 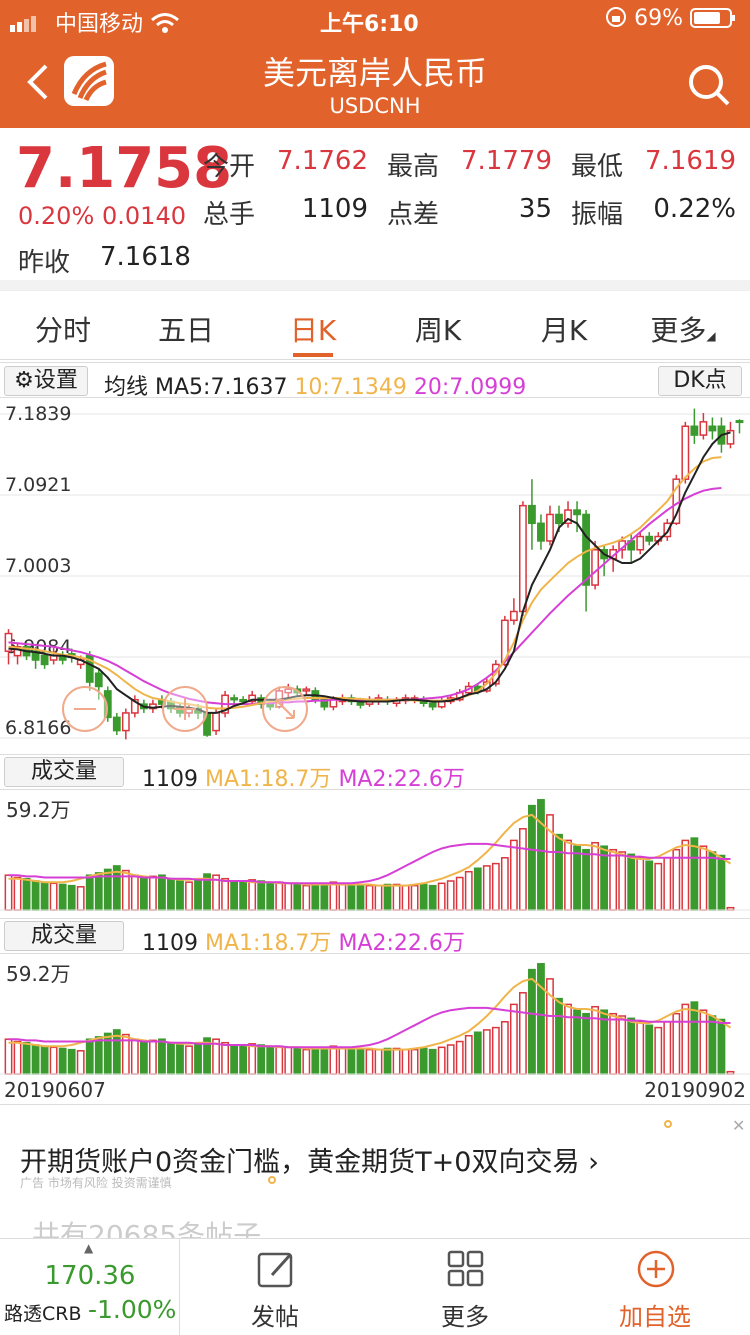 I want to click on tab-more: 更多◢, so click(x=683, y=329).